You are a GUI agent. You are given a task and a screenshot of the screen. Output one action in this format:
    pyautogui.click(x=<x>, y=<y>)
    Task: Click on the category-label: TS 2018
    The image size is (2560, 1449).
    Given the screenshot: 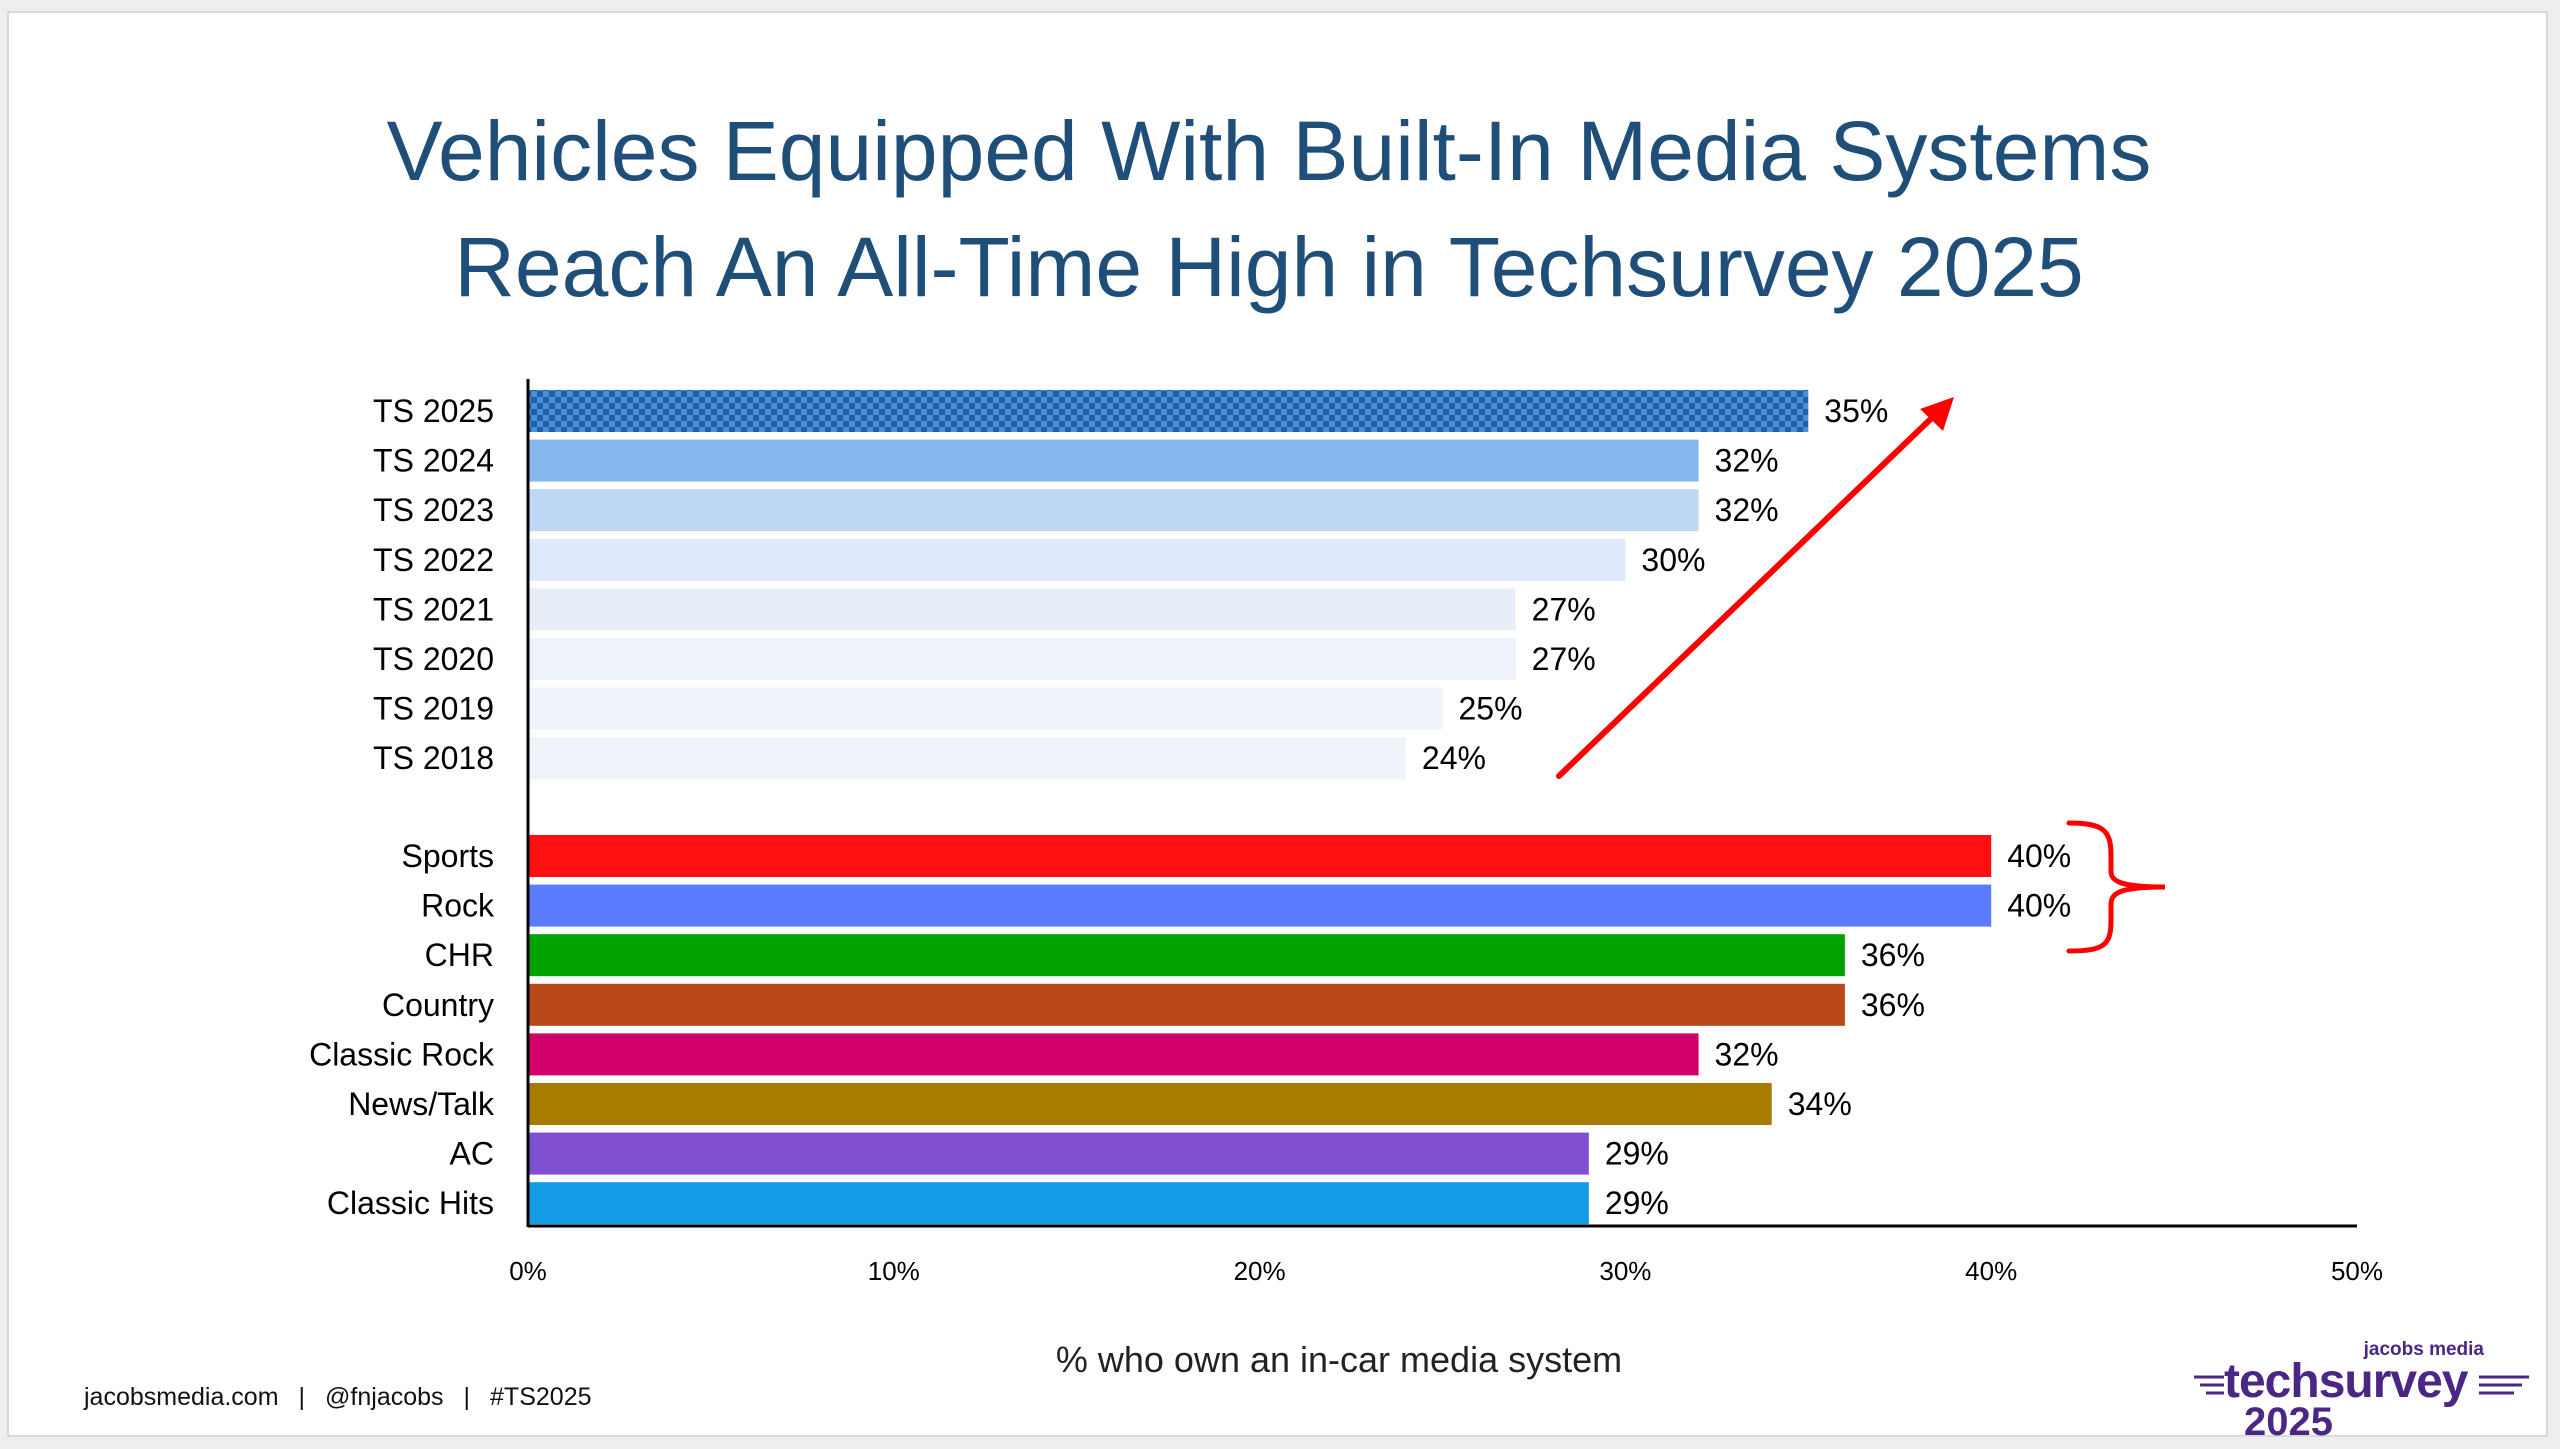 What is the action you would take?
    pyautogui.click(x=433, y=758)
    